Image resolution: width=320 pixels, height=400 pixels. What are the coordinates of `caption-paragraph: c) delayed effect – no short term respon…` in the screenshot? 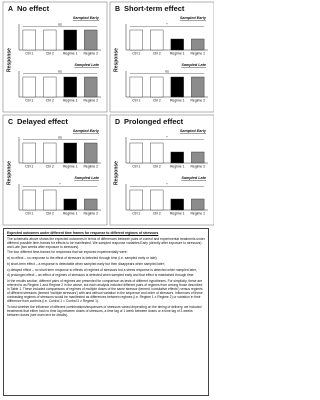 It's located at (102, 269).